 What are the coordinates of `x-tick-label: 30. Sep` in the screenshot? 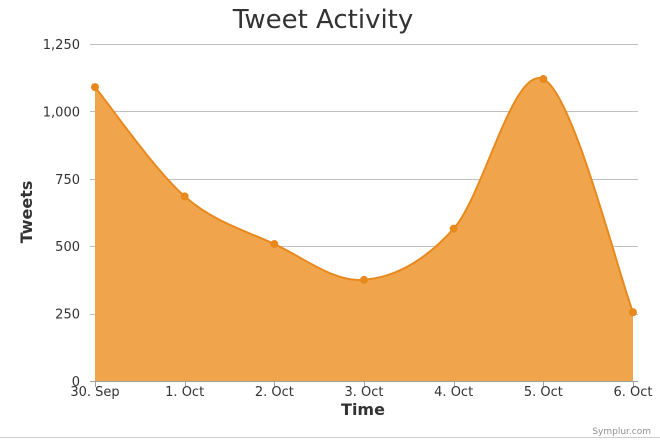 It's located at (94, 392).